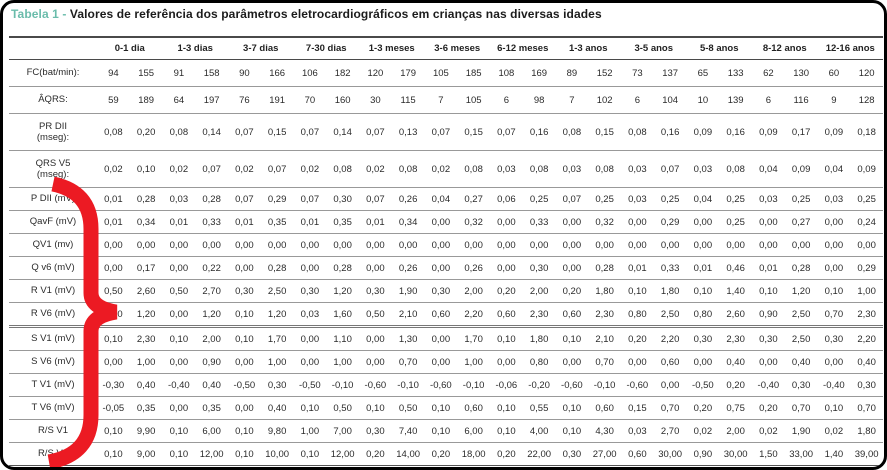 This screenshot has height=470, width=887. Describe the element at coordinates (834, 454) in the screenshot. I see `value-cell: 1,40` at that location.